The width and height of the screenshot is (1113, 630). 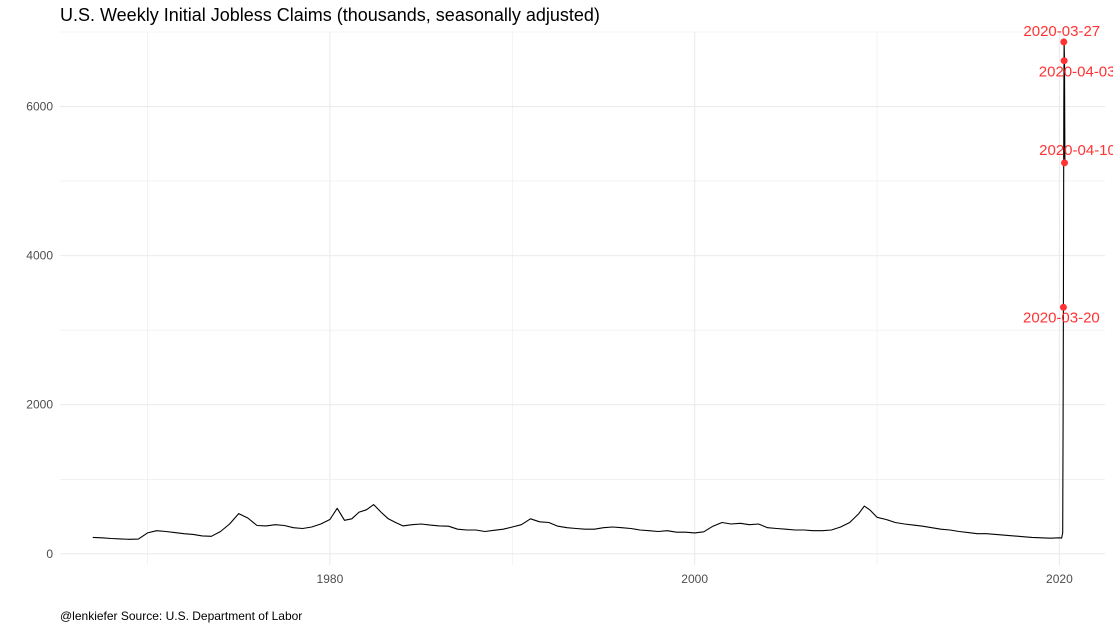 I want to click on x-tick-label: 2020, so click(x=1059, y=579).